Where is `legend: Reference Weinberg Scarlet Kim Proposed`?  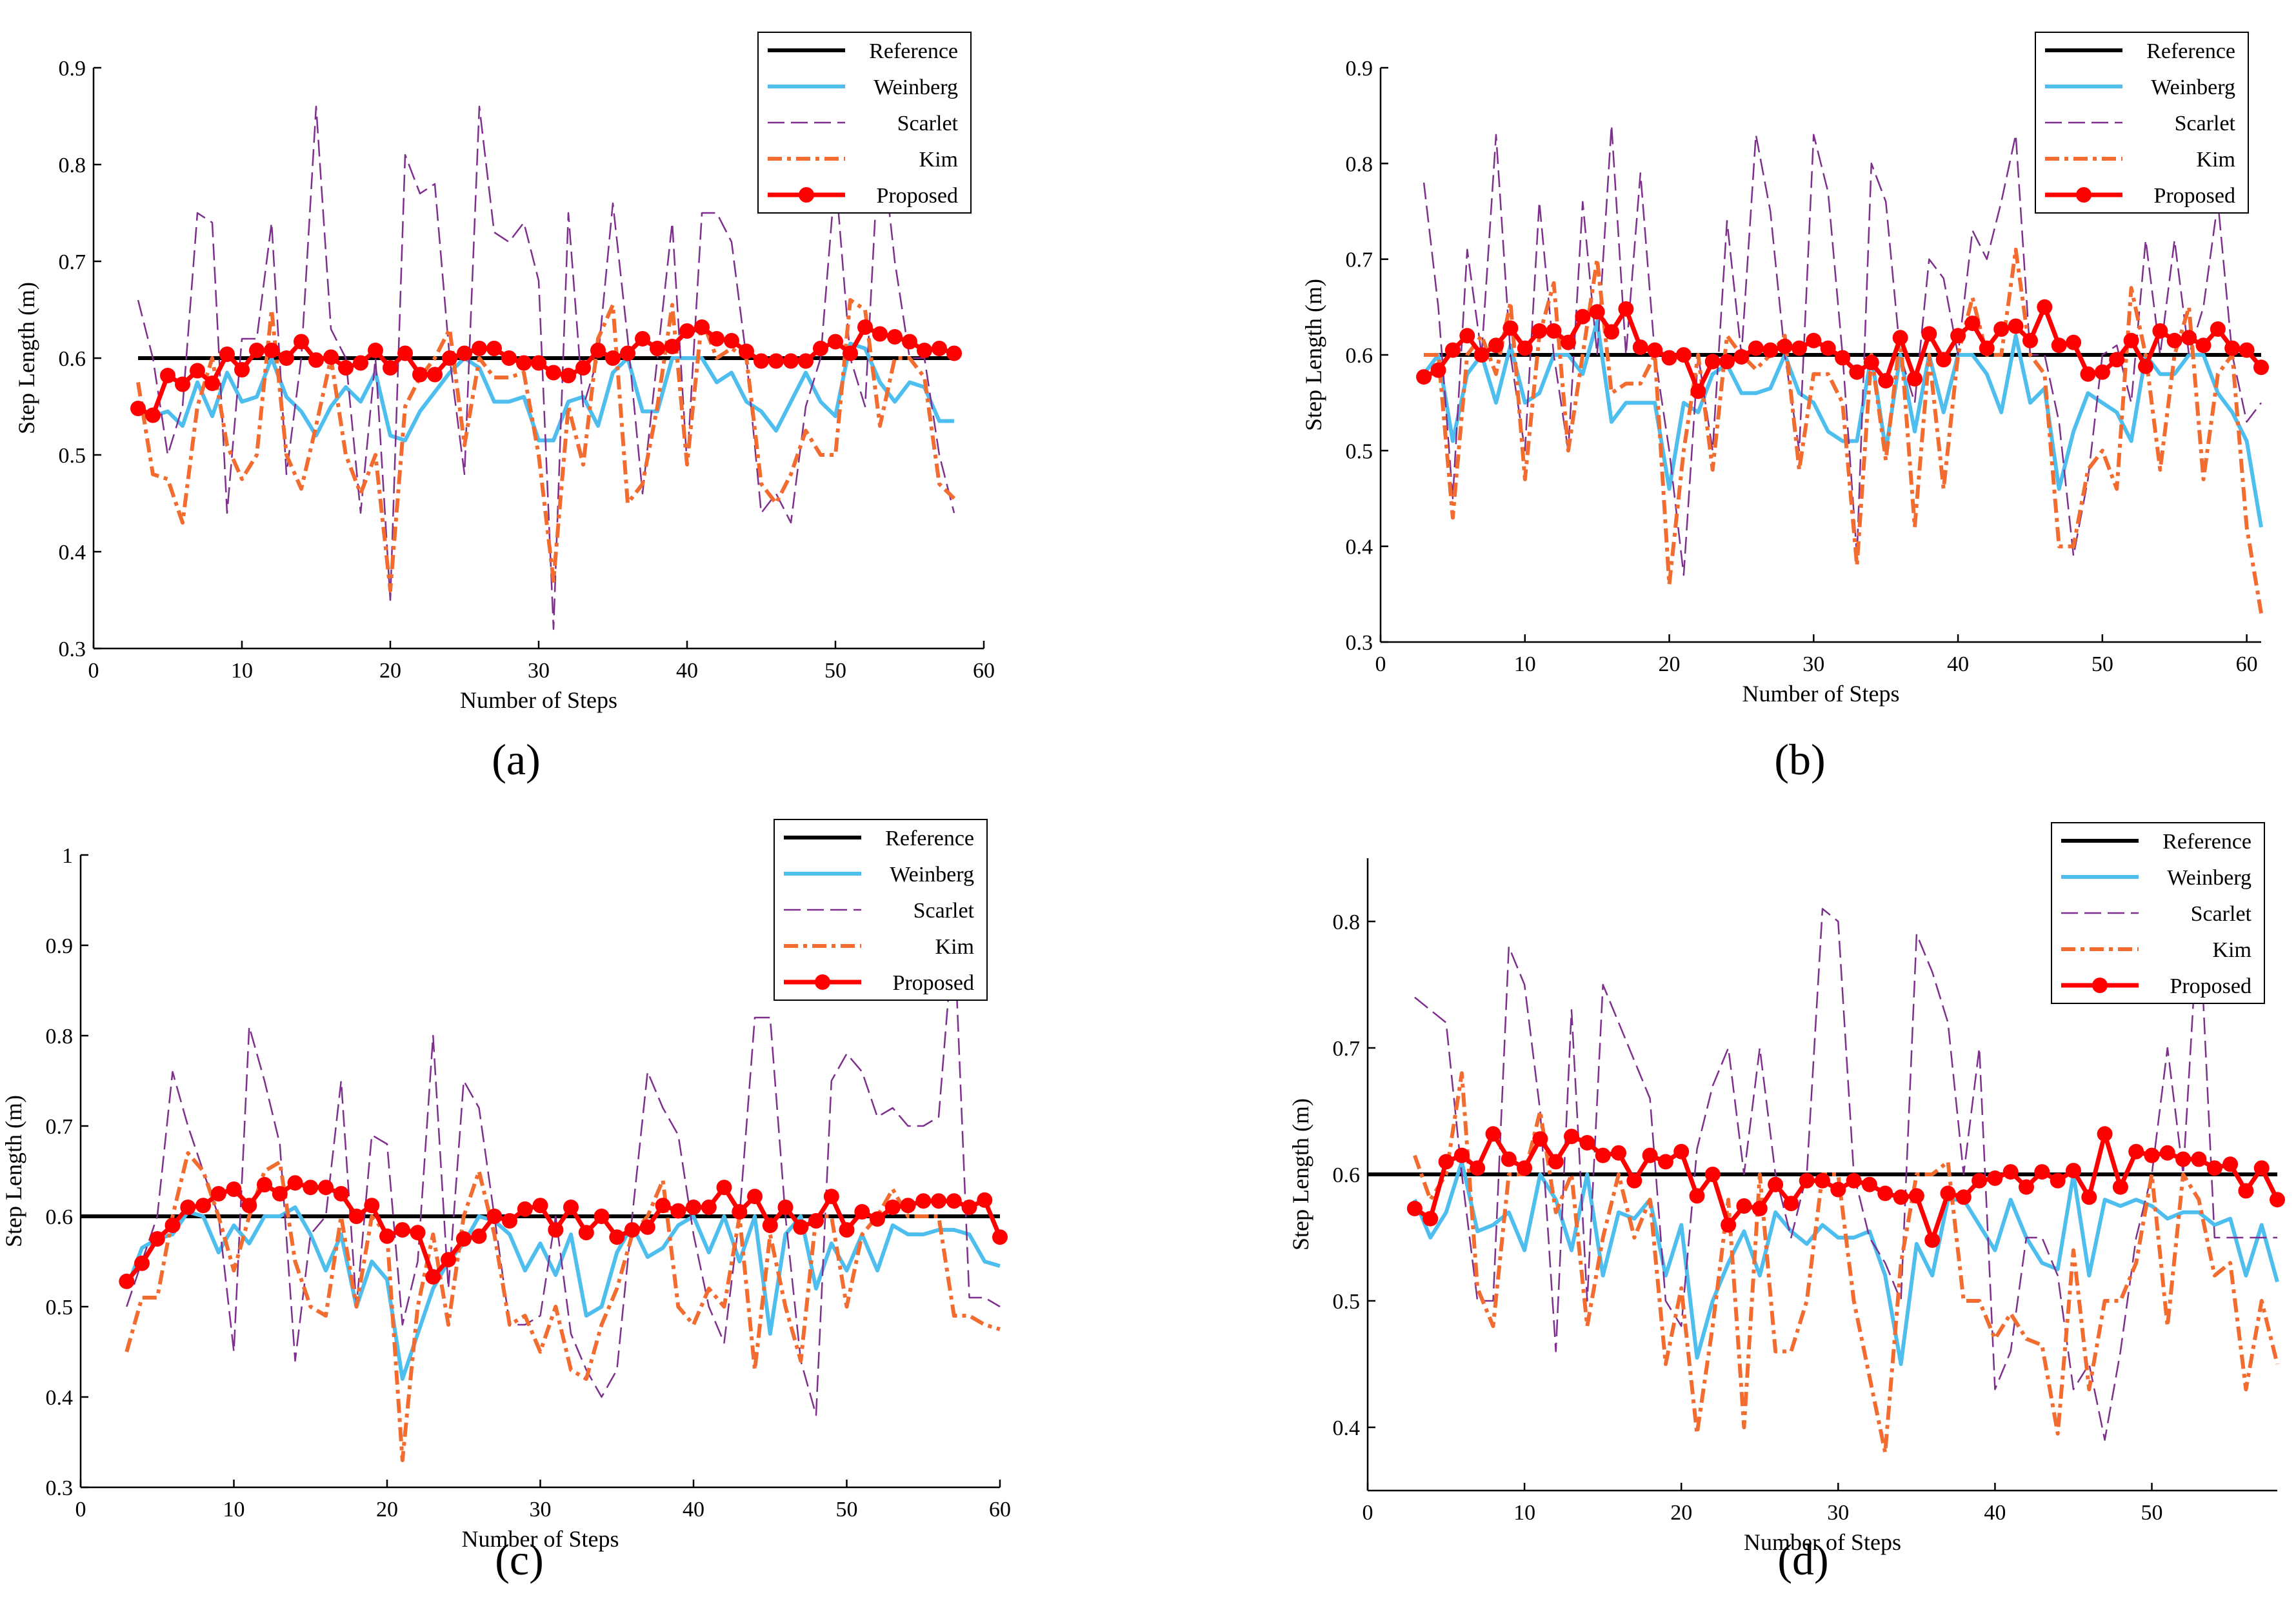
legend: Reference Weinberg Scarlet Kim Proposed is located at coordinates (864, 123).